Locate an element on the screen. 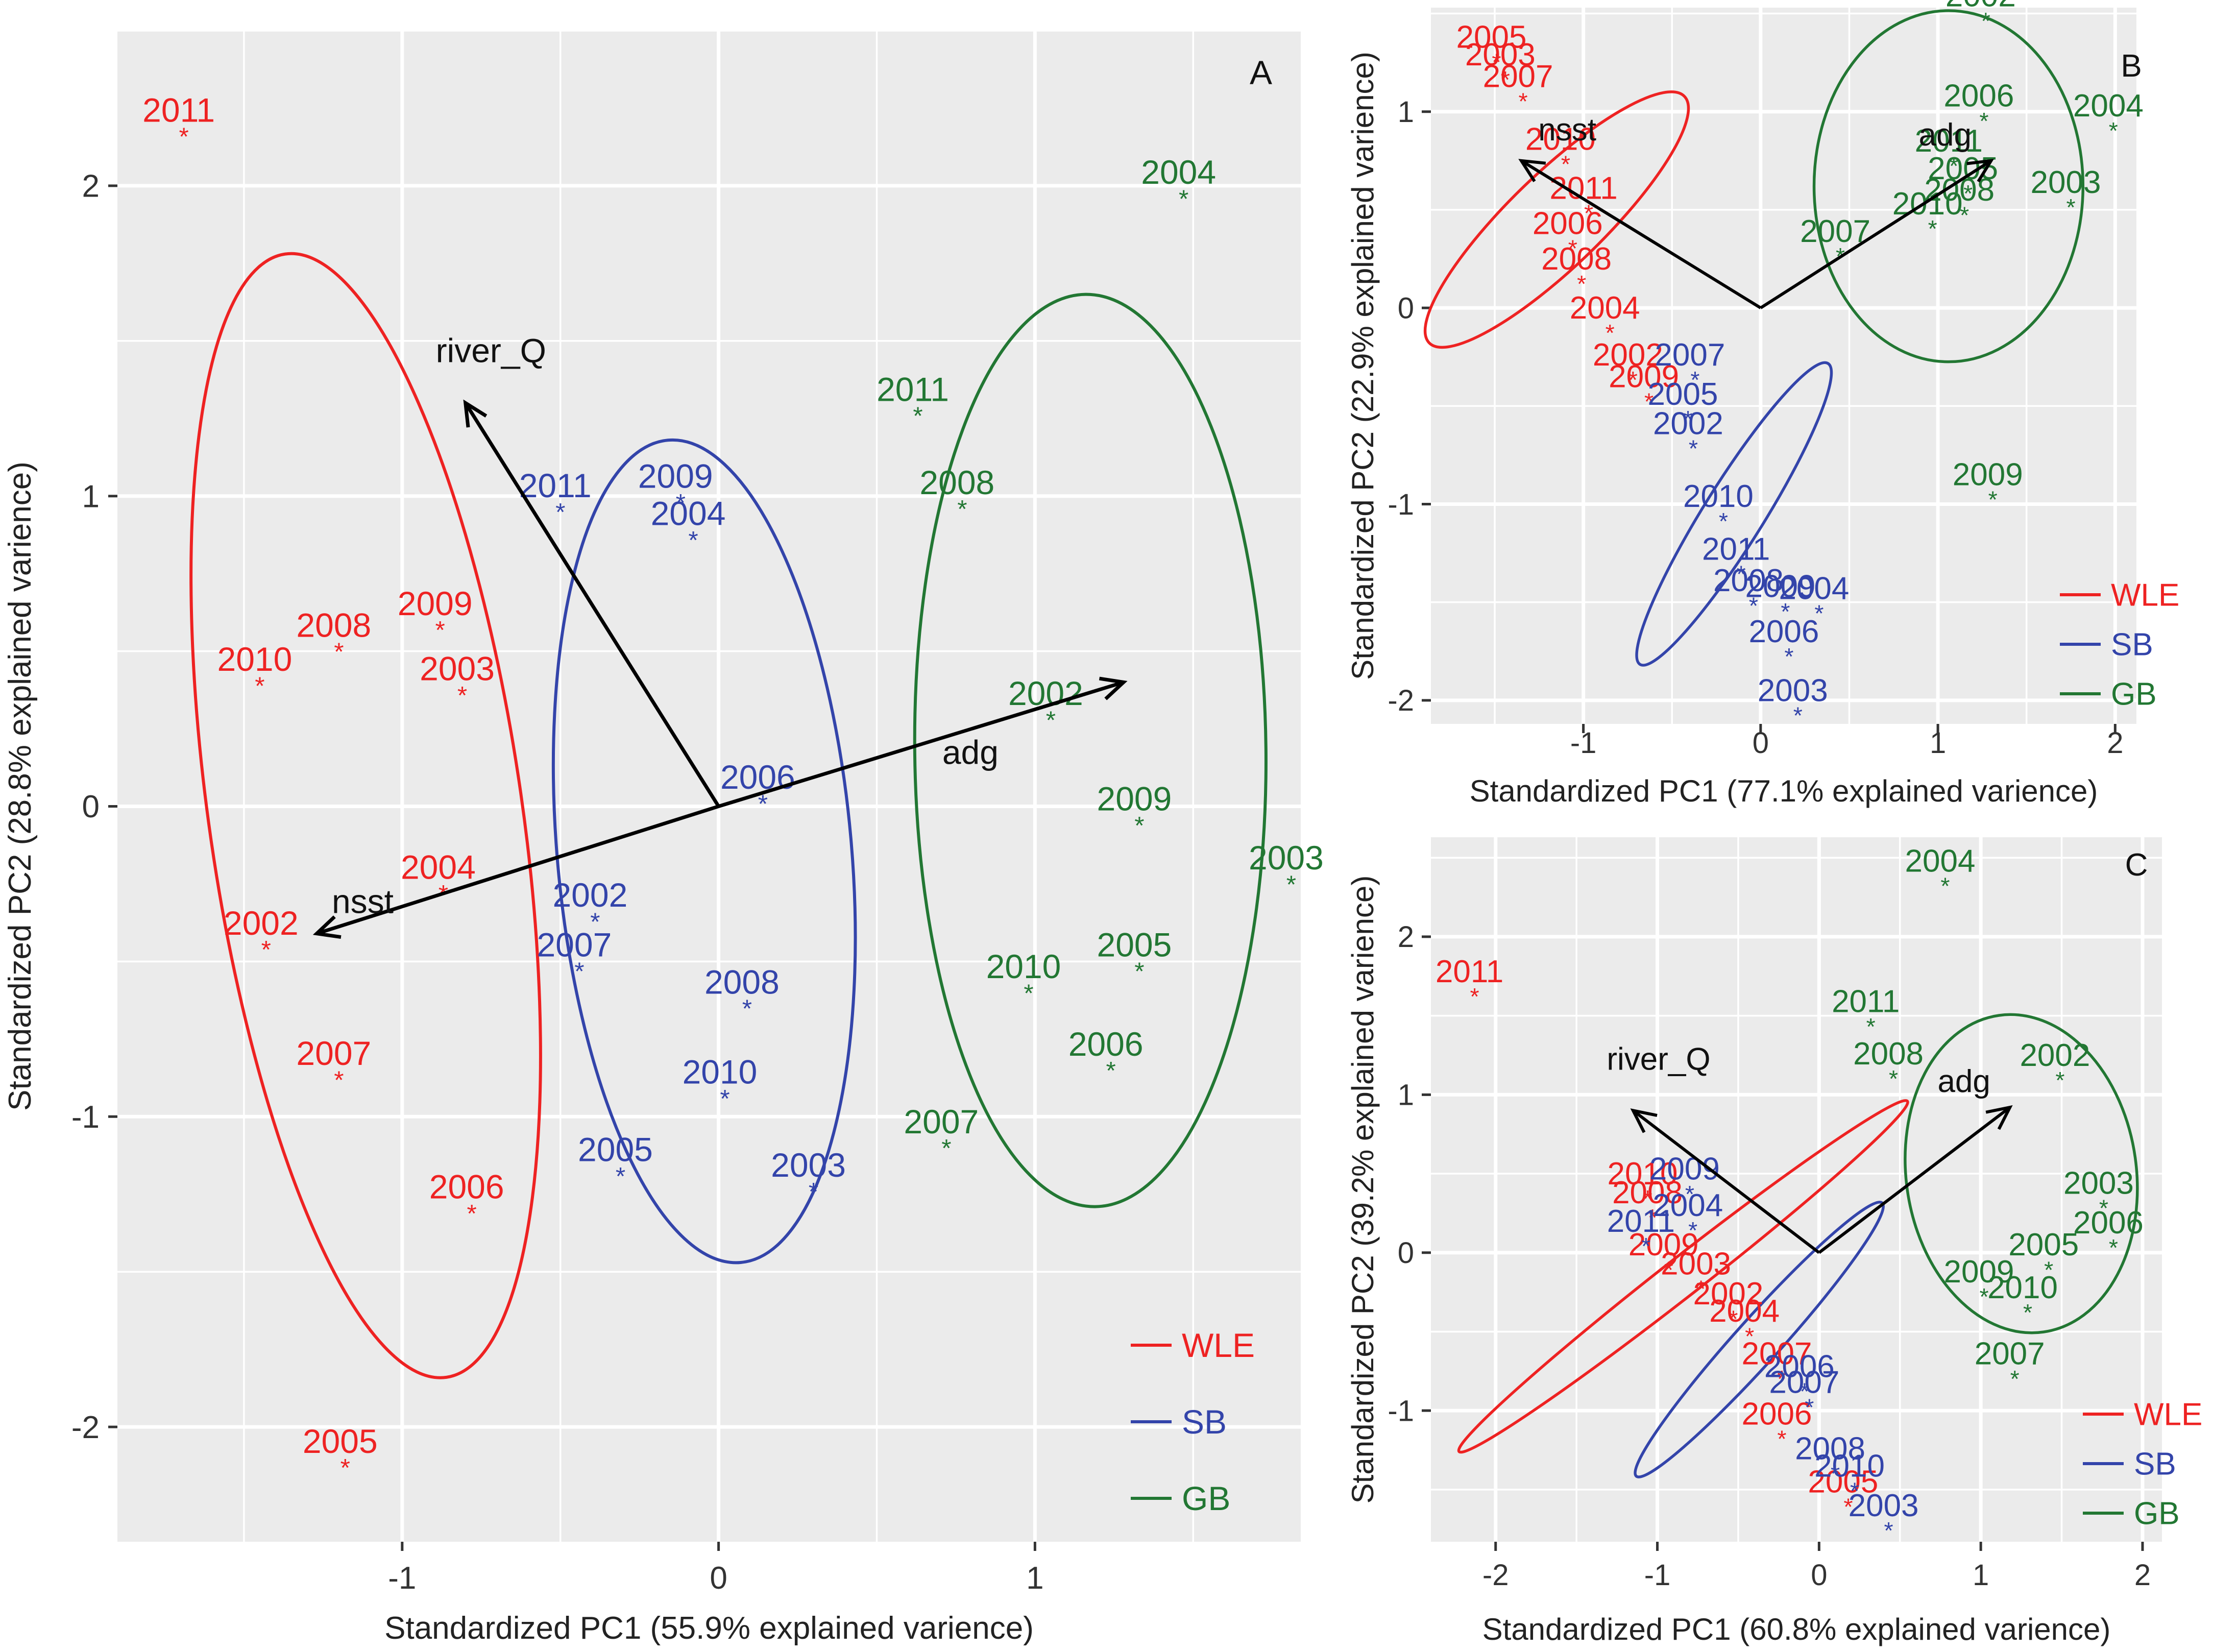  variable-label-adg: adg is located at coordinates (1963, 1081).